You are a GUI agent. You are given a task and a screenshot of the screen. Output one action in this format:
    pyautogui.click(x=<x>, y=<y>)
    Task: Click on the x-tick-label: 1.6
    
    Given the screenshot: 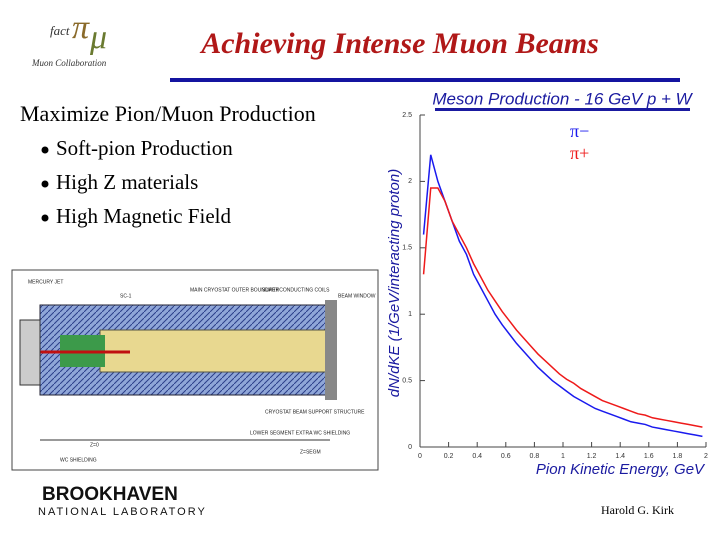 What is the action you would take?
    pyautogui.click(x=649, y=456)
    